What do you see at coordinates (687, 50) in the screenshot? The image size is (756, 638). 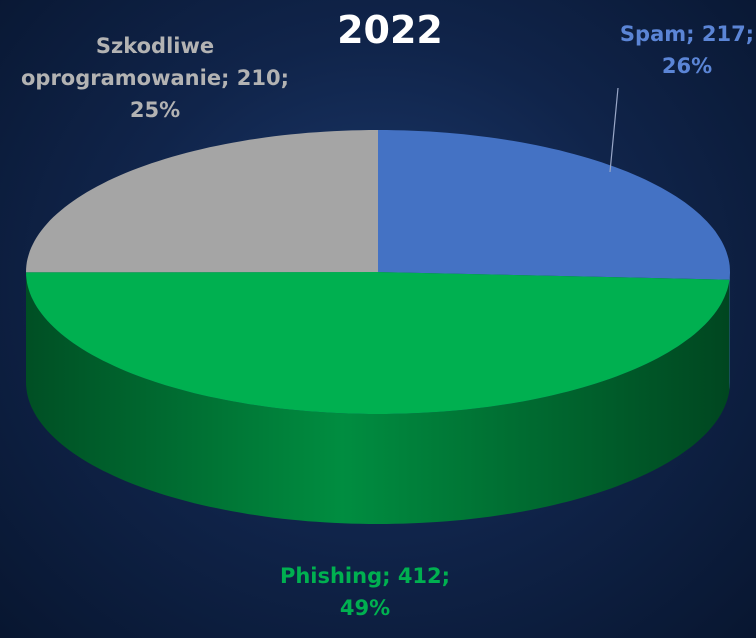 I see `data-label: Spam; 217; 26%` at bounding box center [687, 50].